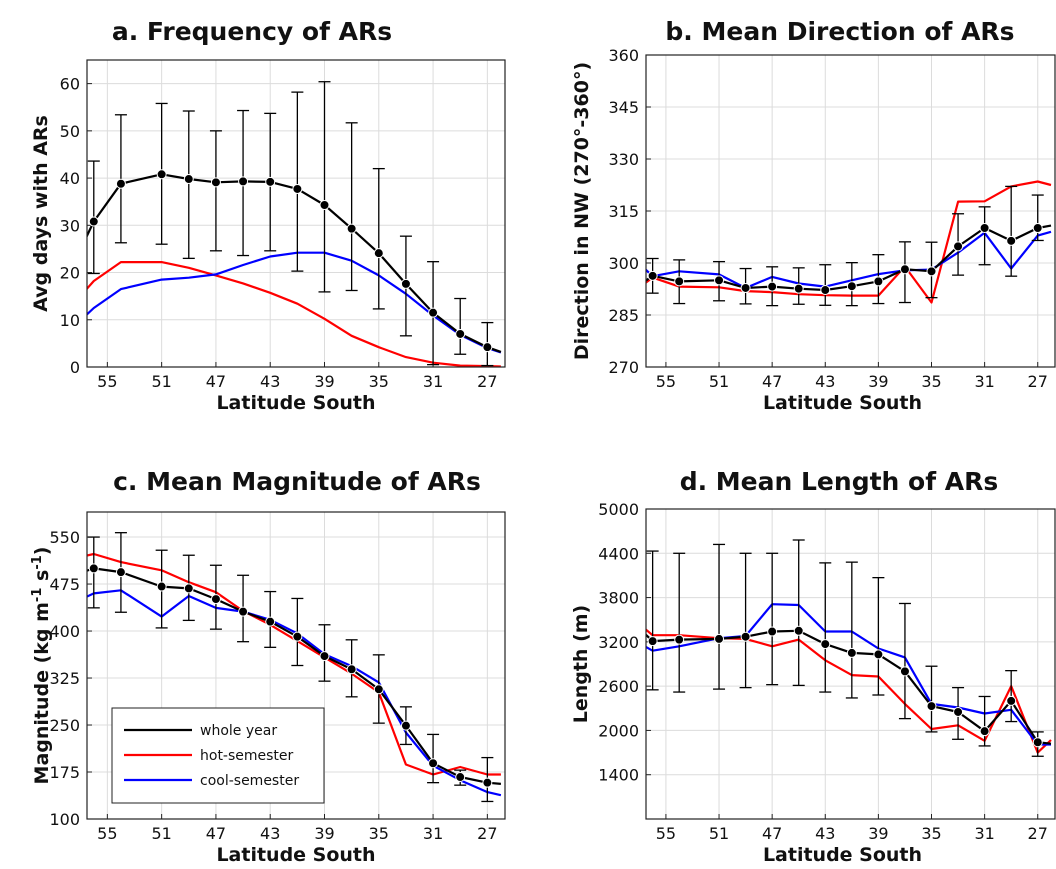 This screenshot has height=869, width=1056. I want to click on y-tick-label: 2600, so click(618, 686).